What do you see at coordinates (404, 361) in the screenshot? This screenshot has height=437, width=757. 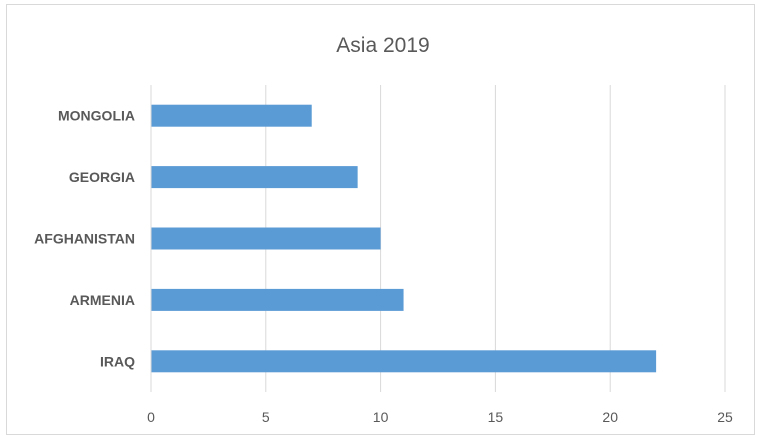 I see `bar-iraq` at bounding box center [404, 361].